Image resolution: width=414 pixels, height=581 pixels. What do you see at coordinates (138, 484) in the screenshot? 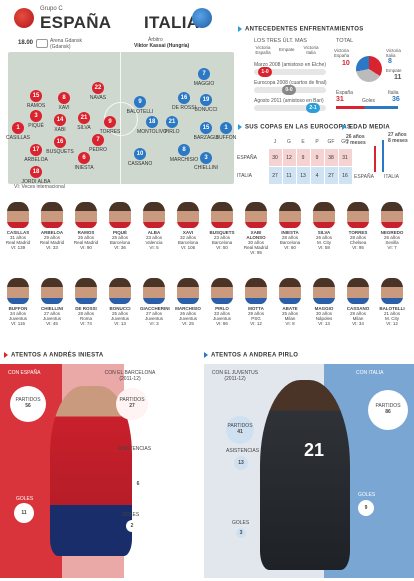
I see `iniesta-asistencias: 6` at bounding box center [138, 484].